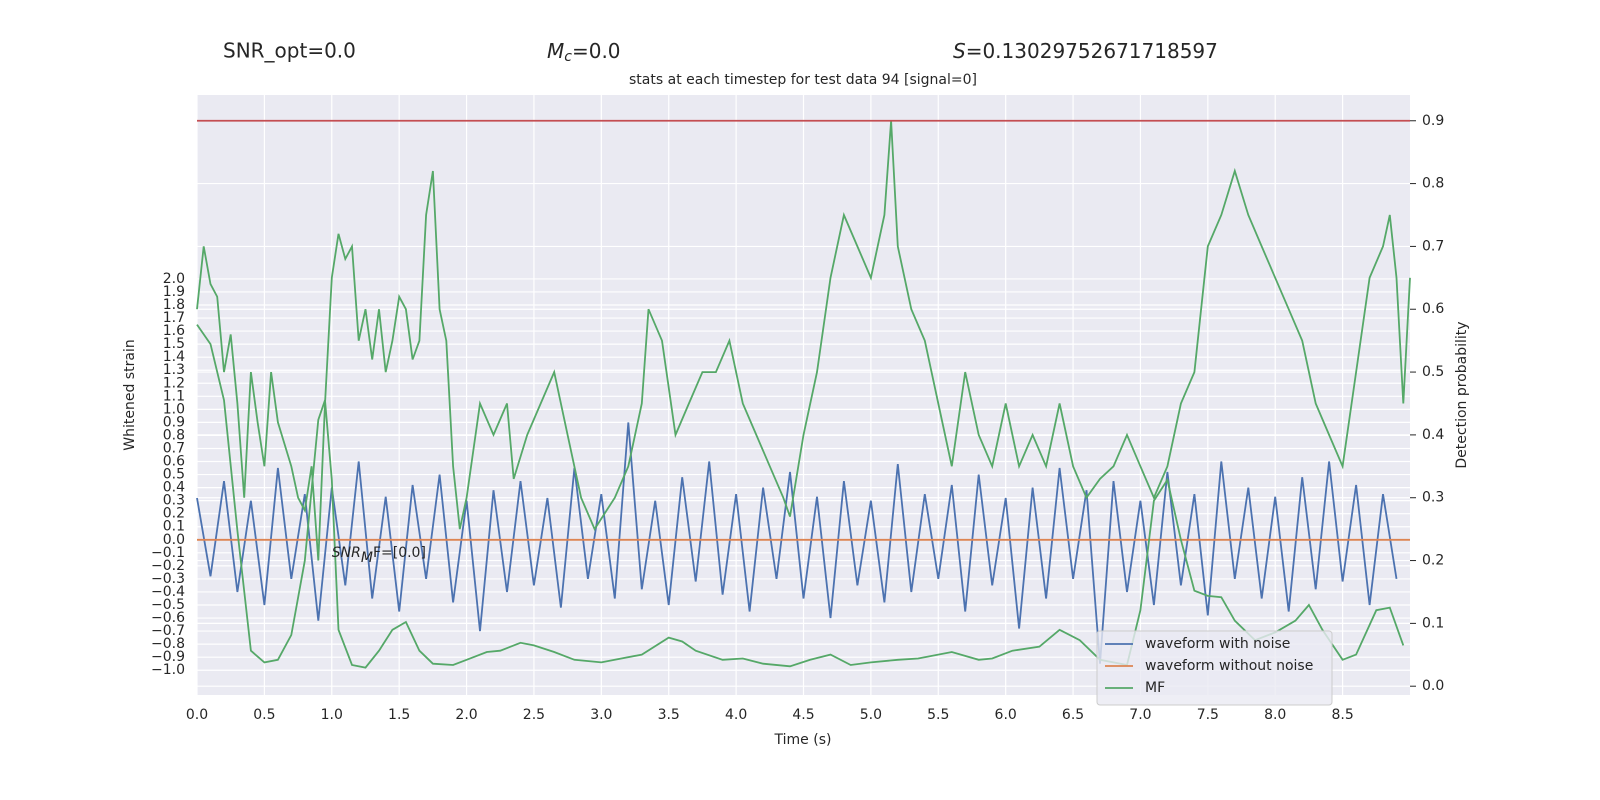 The width and height of the screenshot is (1600, 800). What do you see at coordinates (1433, 686) in the screenshot?
I see `y2-tick-label: 0.0` at bounding box center [1433, 686].